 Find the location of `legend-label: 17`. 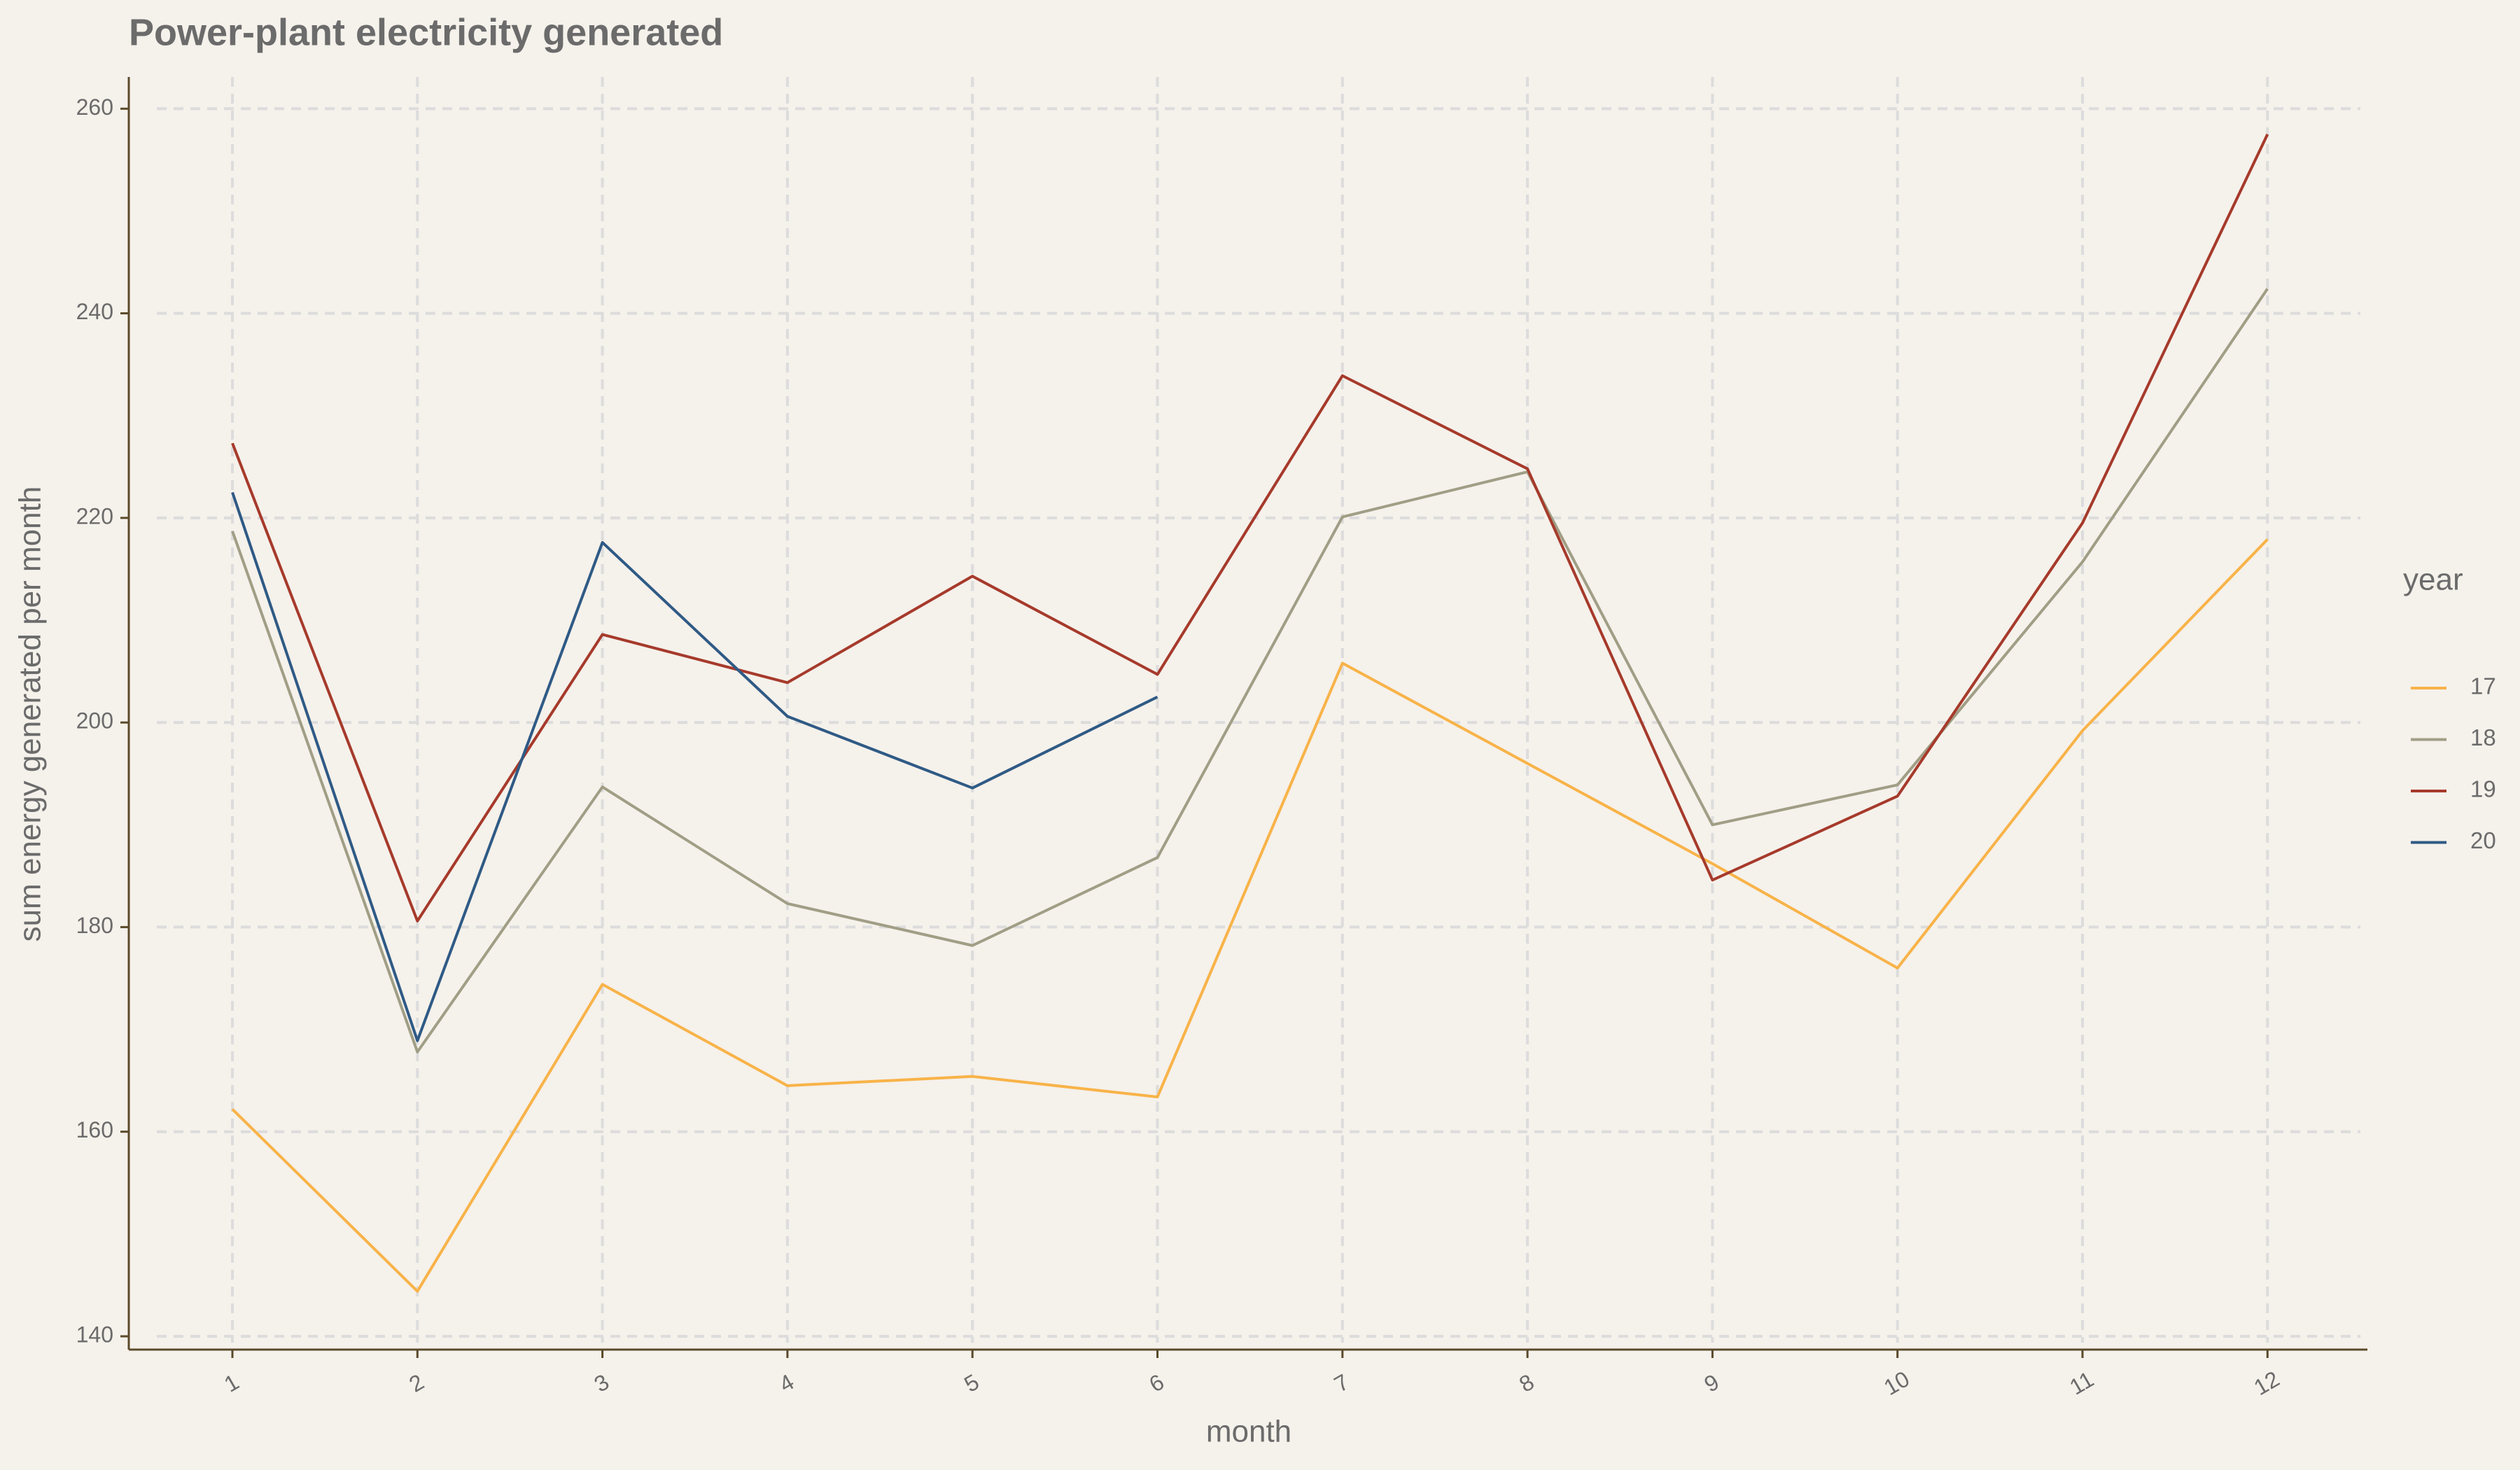

legend-label: 17 is located at coordinates (2483, 686).